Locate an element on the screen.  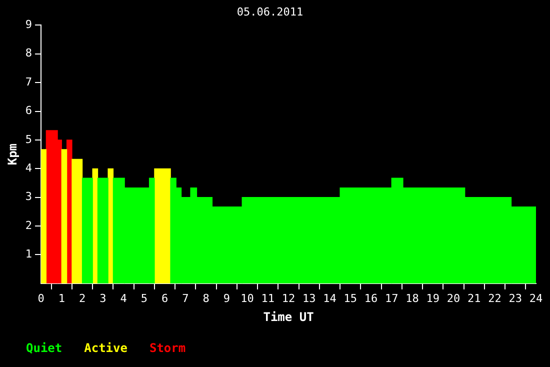
y-tick-label: 4 is located at coordinates (28, 168).